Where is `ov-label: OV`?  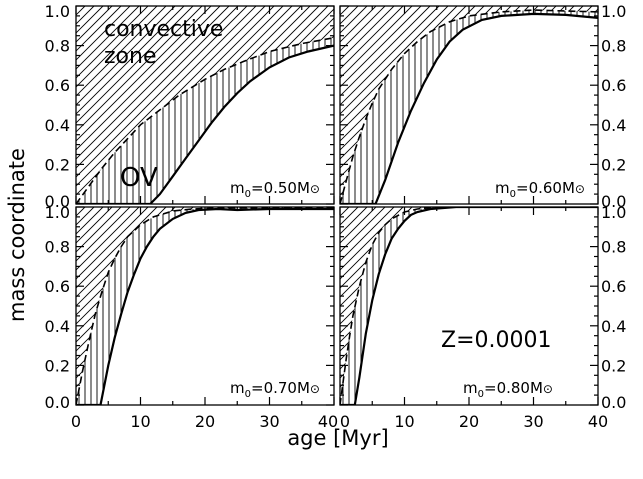
ov-label: OV is located at coordinates (139, 178).